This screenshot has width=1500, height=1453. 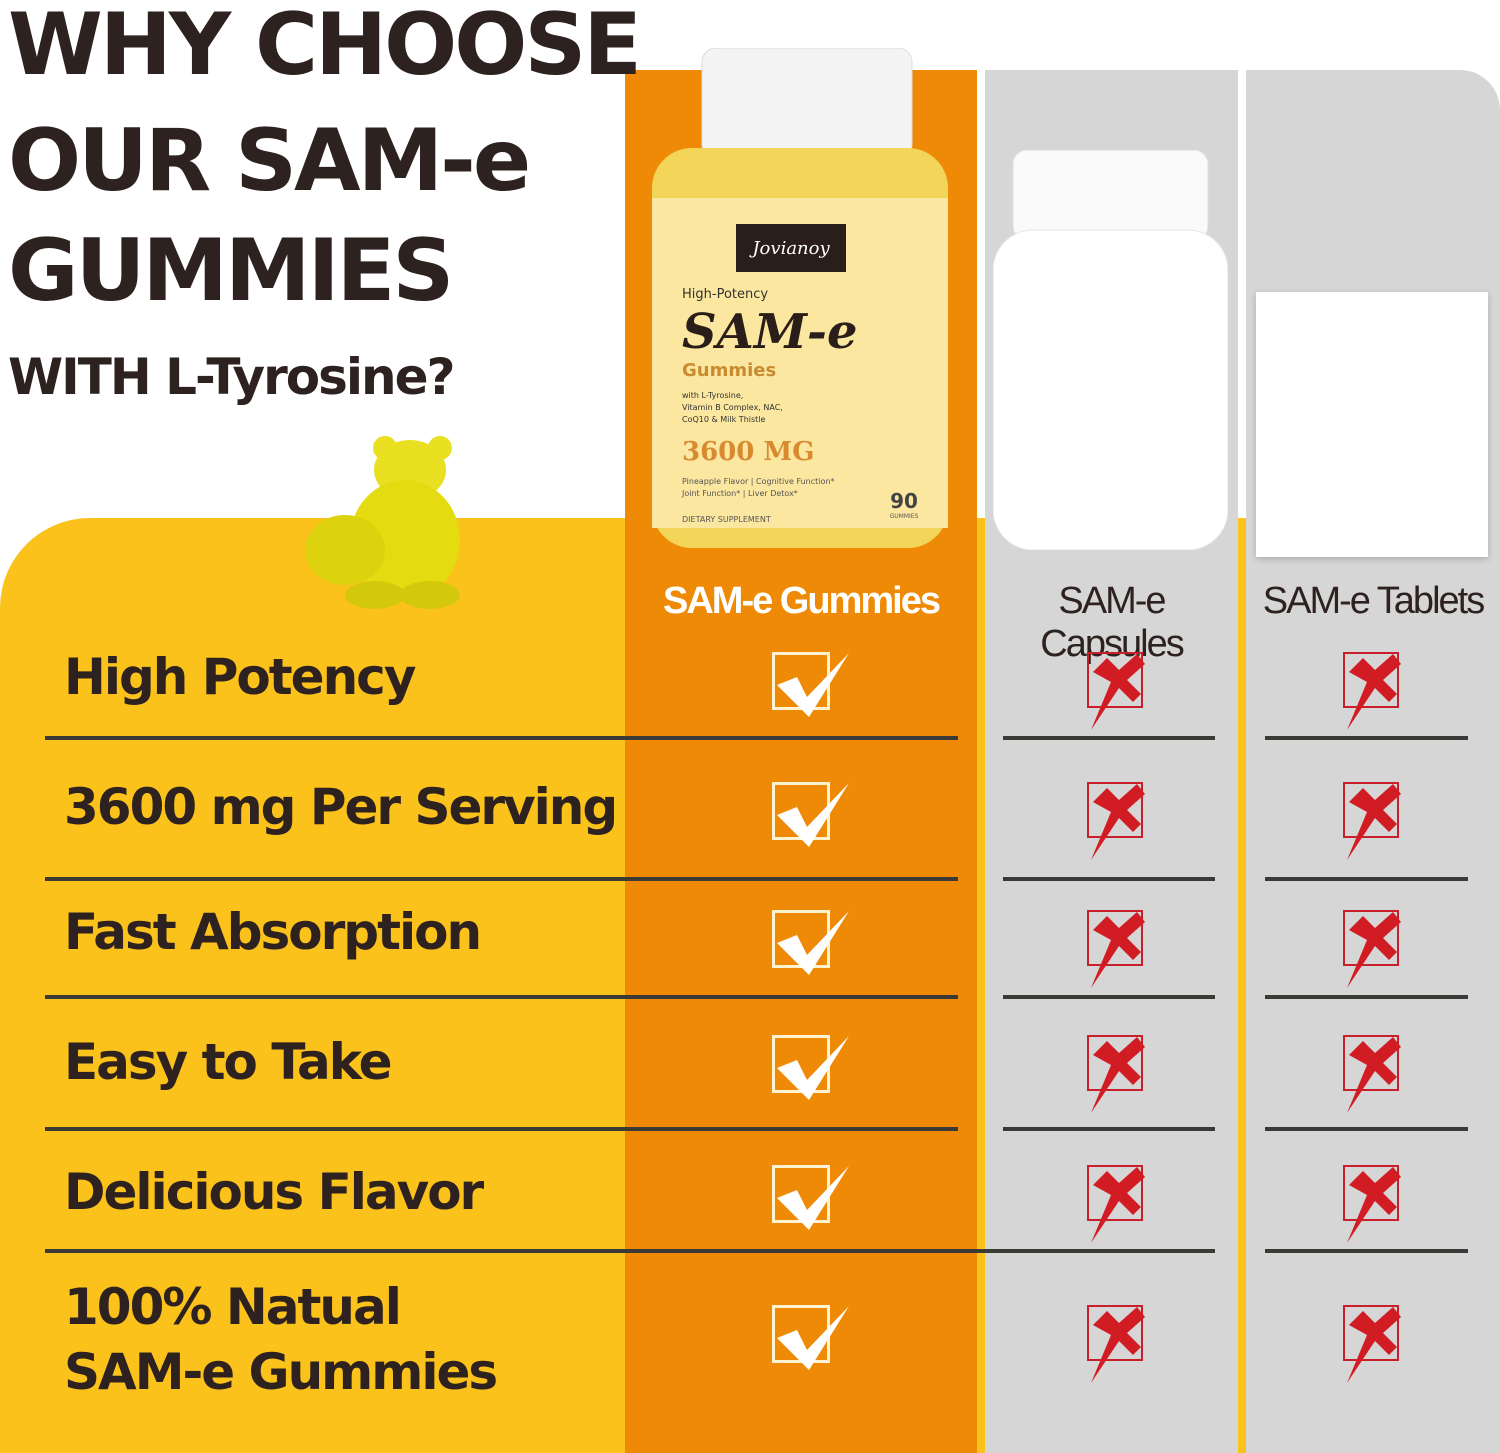 I want to click on heading-line2: OUR SAM-e, so click(x=269, y=161).